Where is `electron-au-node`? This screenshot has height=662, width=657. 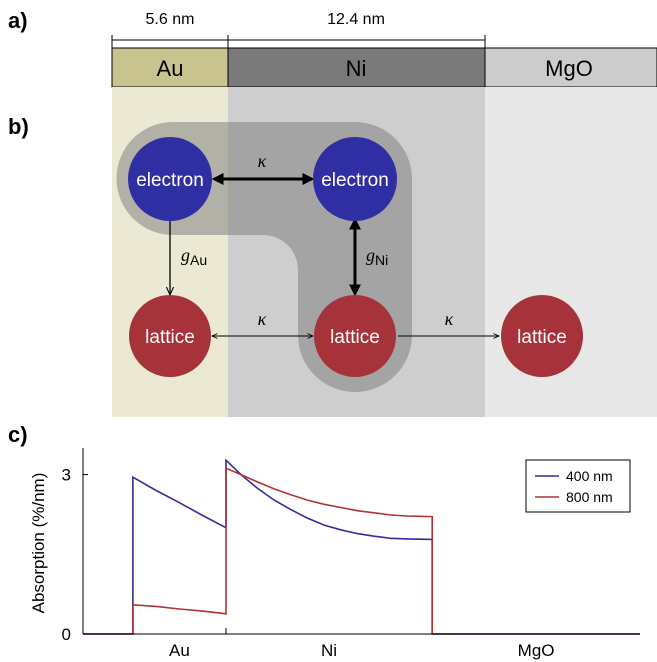 electron-au-node is located at coordinates (170, 179).